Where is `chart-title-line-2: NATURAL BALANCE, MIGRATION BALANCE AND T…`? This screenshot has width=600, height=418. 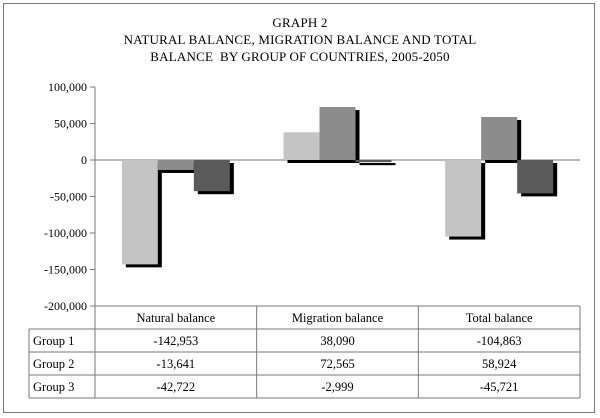
chart-title-line-2: NATURAL BALANCE, MIGRATION BALANCE AND T… is located at coordinates (300, 39).